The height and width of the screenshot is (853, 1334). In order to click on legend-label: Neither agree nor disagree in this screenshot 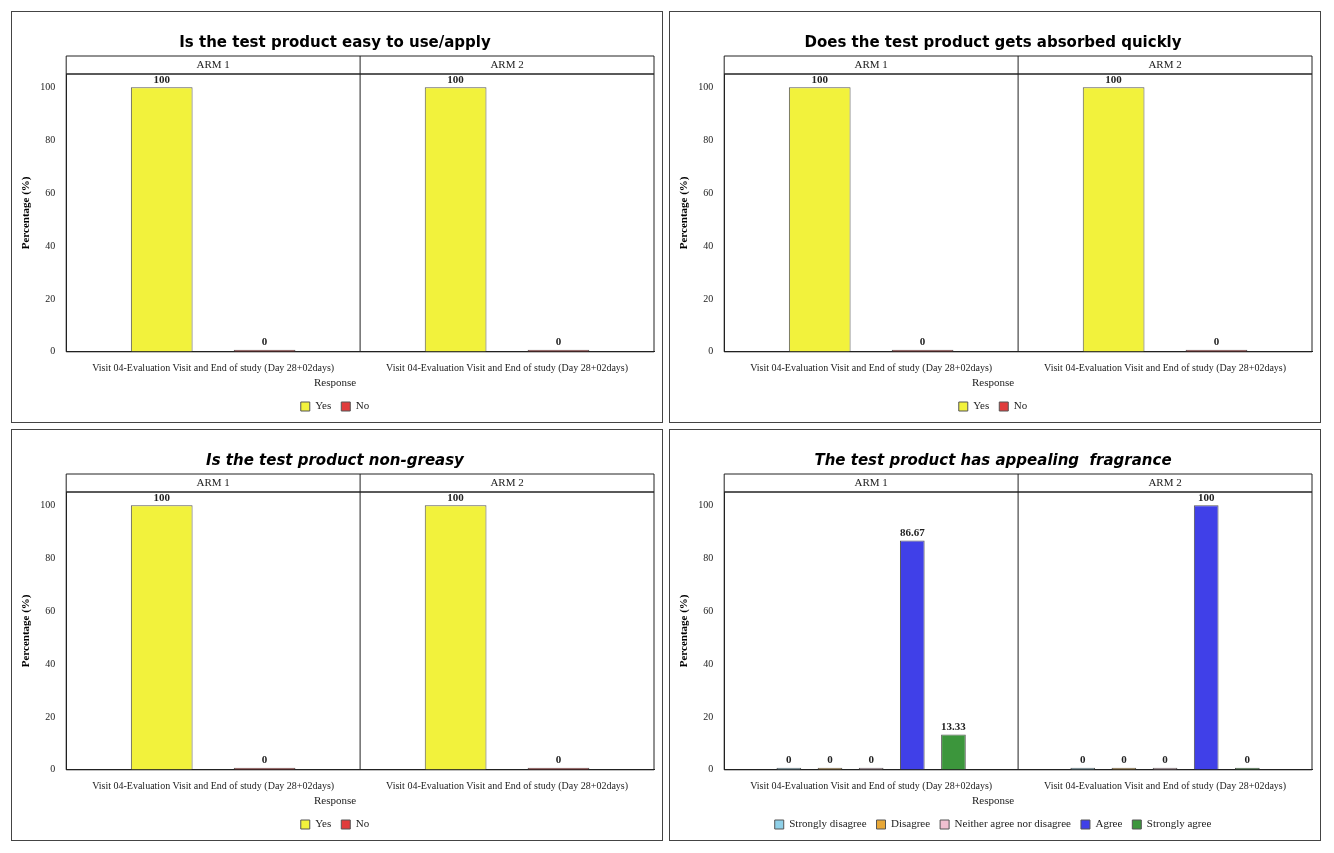, I will do `click(1013, 823)`.